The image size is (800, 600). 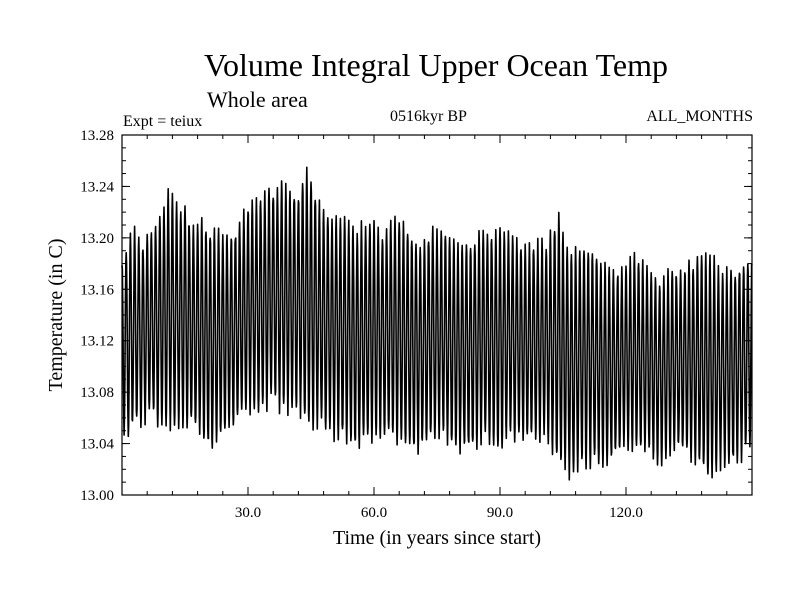 What do you see at coordinates (699, 116) in the screenshot?
I see `months-label: ALL_MONTHS` at bounding box center [699, 116].